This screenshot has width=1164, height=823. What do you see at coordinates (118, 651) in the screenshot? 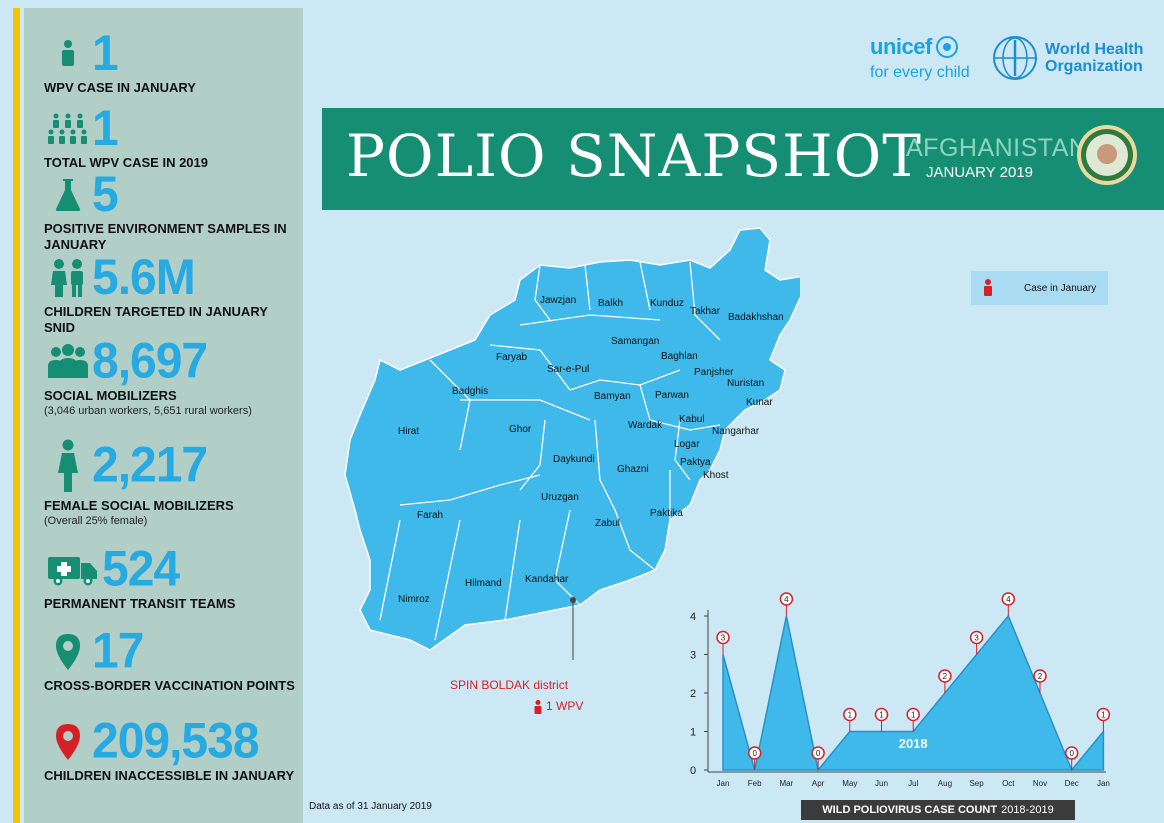
I see `stat-value: 17` at bounding box center [118, 651].